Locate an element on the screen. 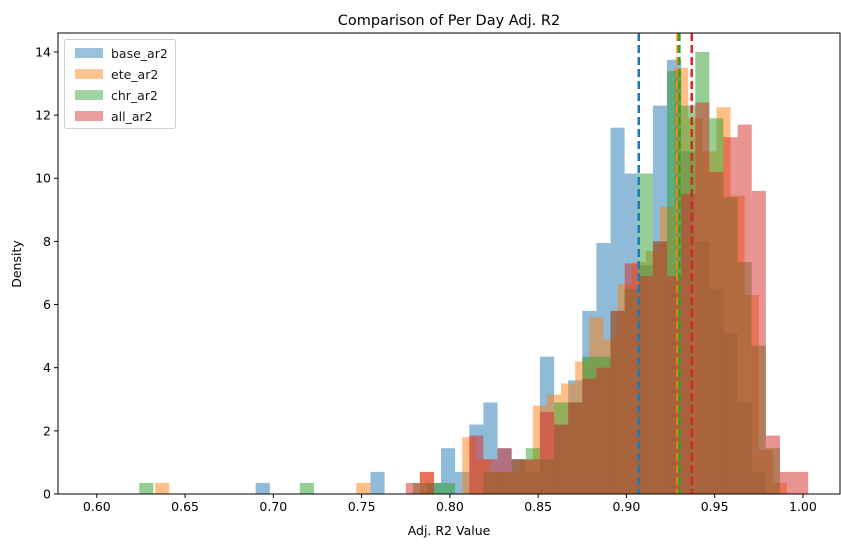  legend-item-all: all_ar2 is located at coordinates (114, 116).